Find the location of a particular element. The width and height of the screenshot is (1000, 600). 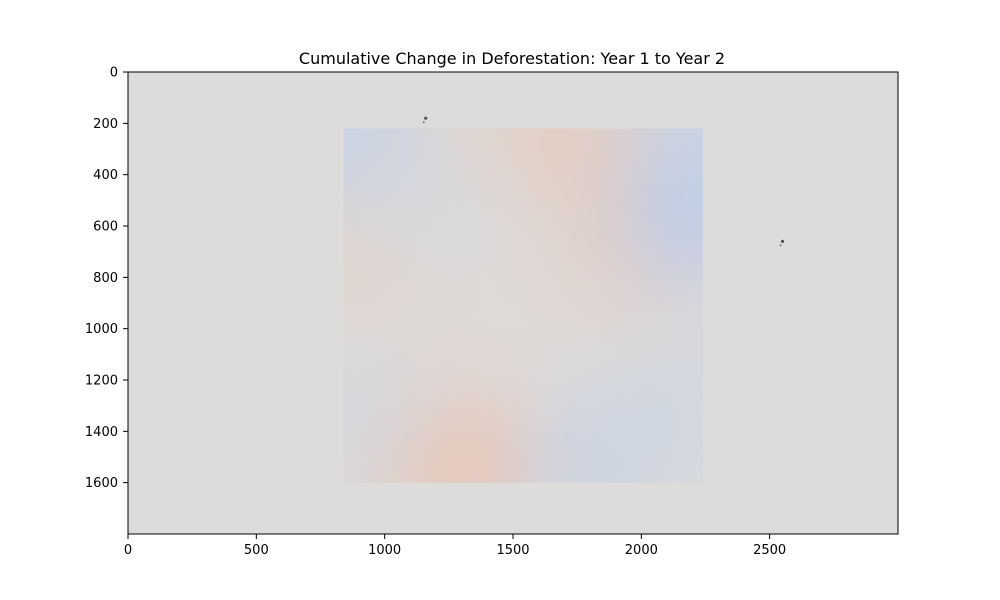

x-tick-label: 0 is located at coordinates (128, 550).